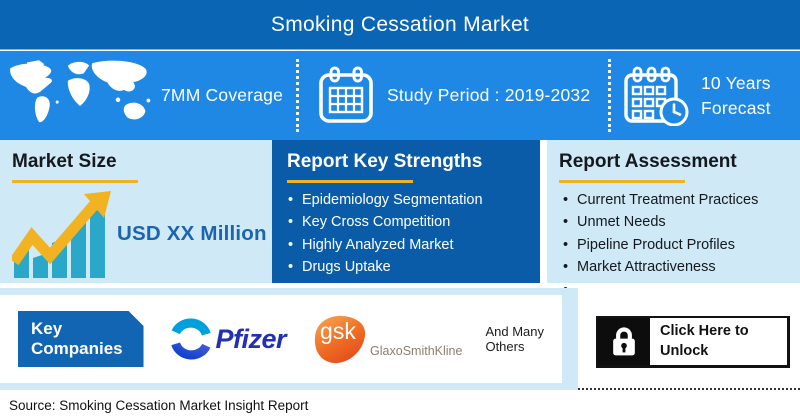 Image resolution: width=800 pixels, height=420 pixels. What do you see at coordinates (489, 95) in the screenshot?
I see `study-period-label: Study Period : 2019-2032` at bounding box center [489, 95].